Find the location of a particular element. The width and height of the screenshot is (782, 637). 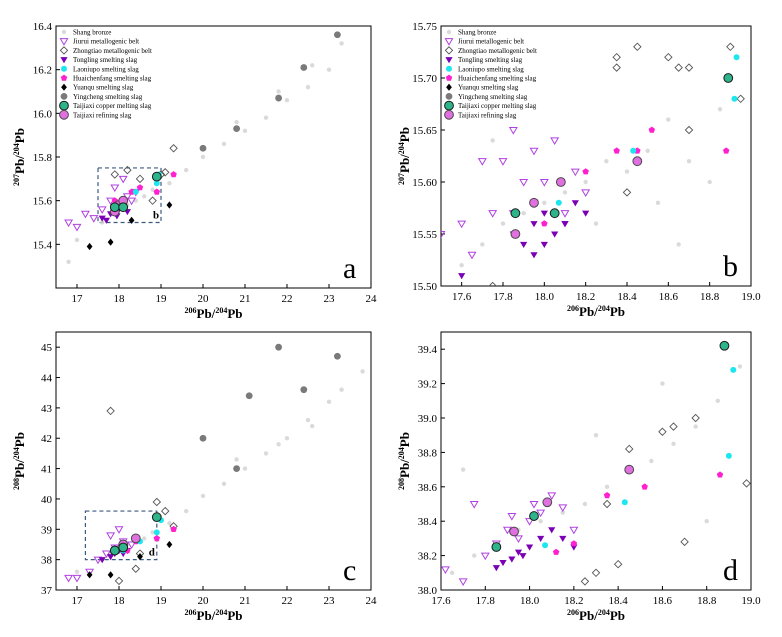

legend-label: Huaichenfang smelting slag is located at coordinates (497, 79).